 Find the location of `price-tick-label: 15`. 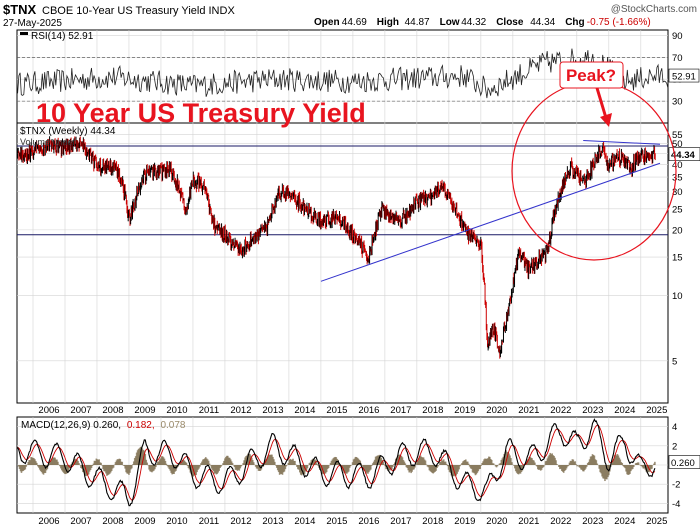

price-tick-label: 15 is located at coordinates (677, 258).